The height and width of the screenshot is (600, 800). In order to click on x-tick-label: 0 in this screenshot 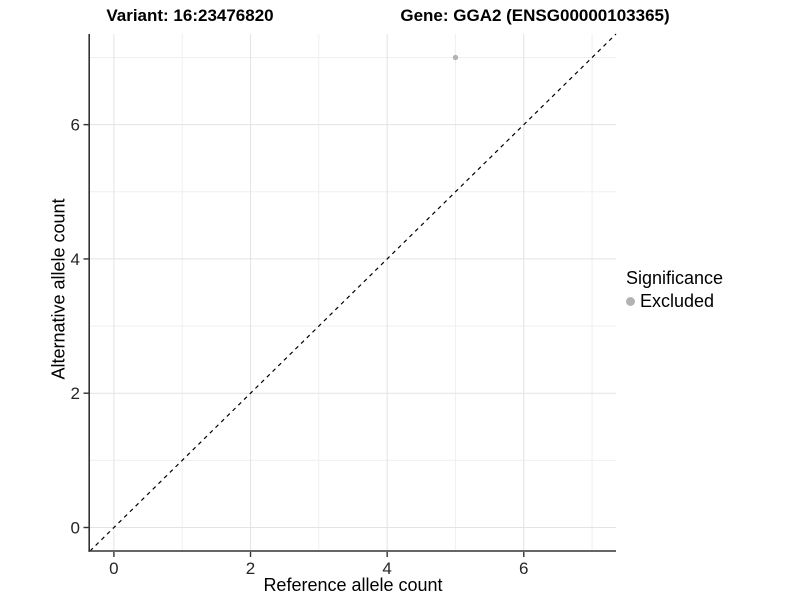, I will do `click(113, 568)`.